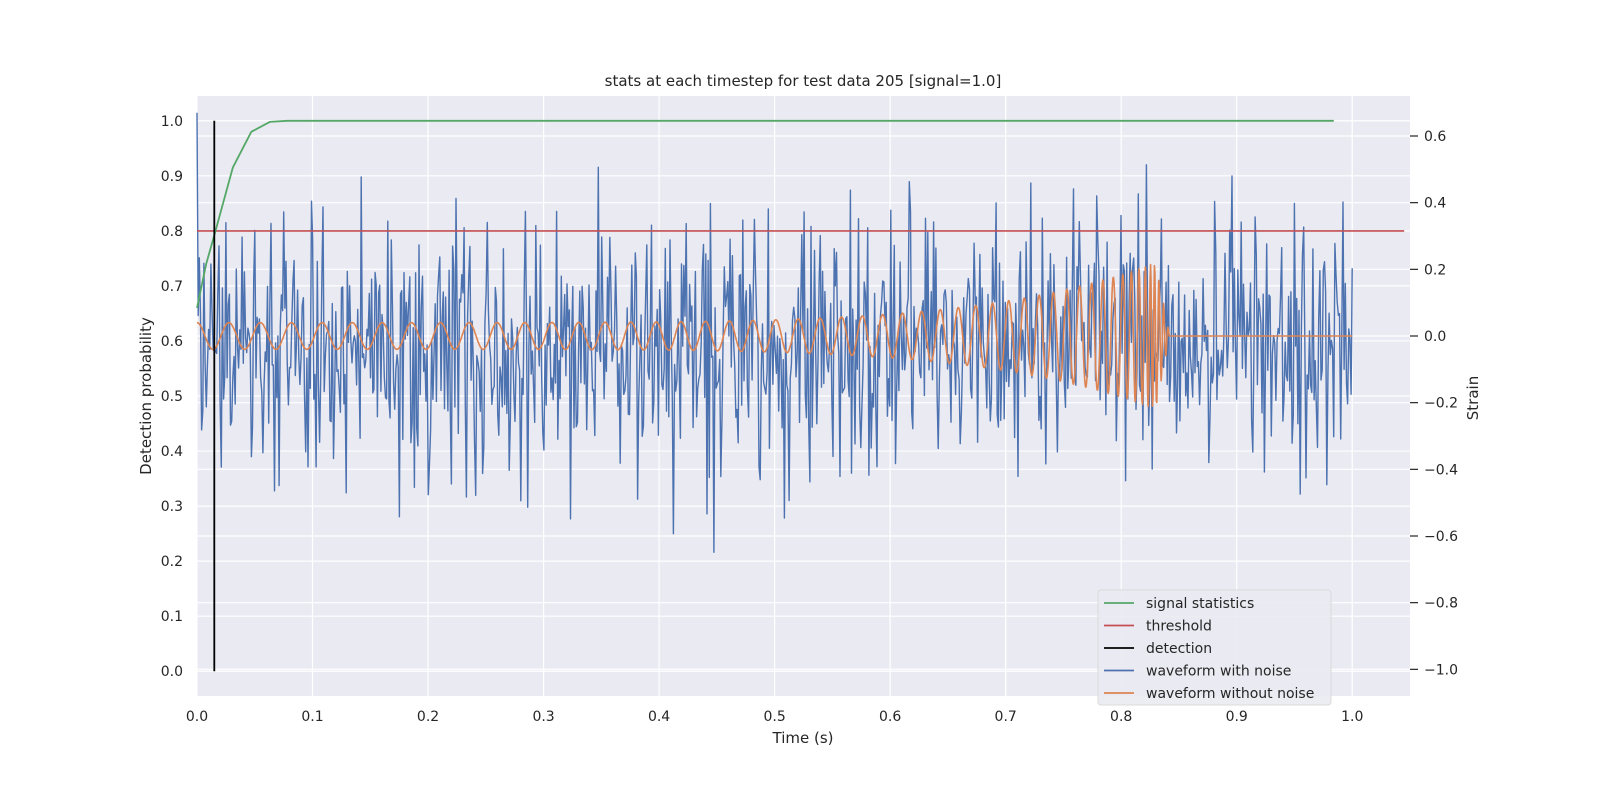 Image resolution: width=1600 pixels, height=800 pixels. I want to click on y-tick-label: 0.0, so click(172, 672).